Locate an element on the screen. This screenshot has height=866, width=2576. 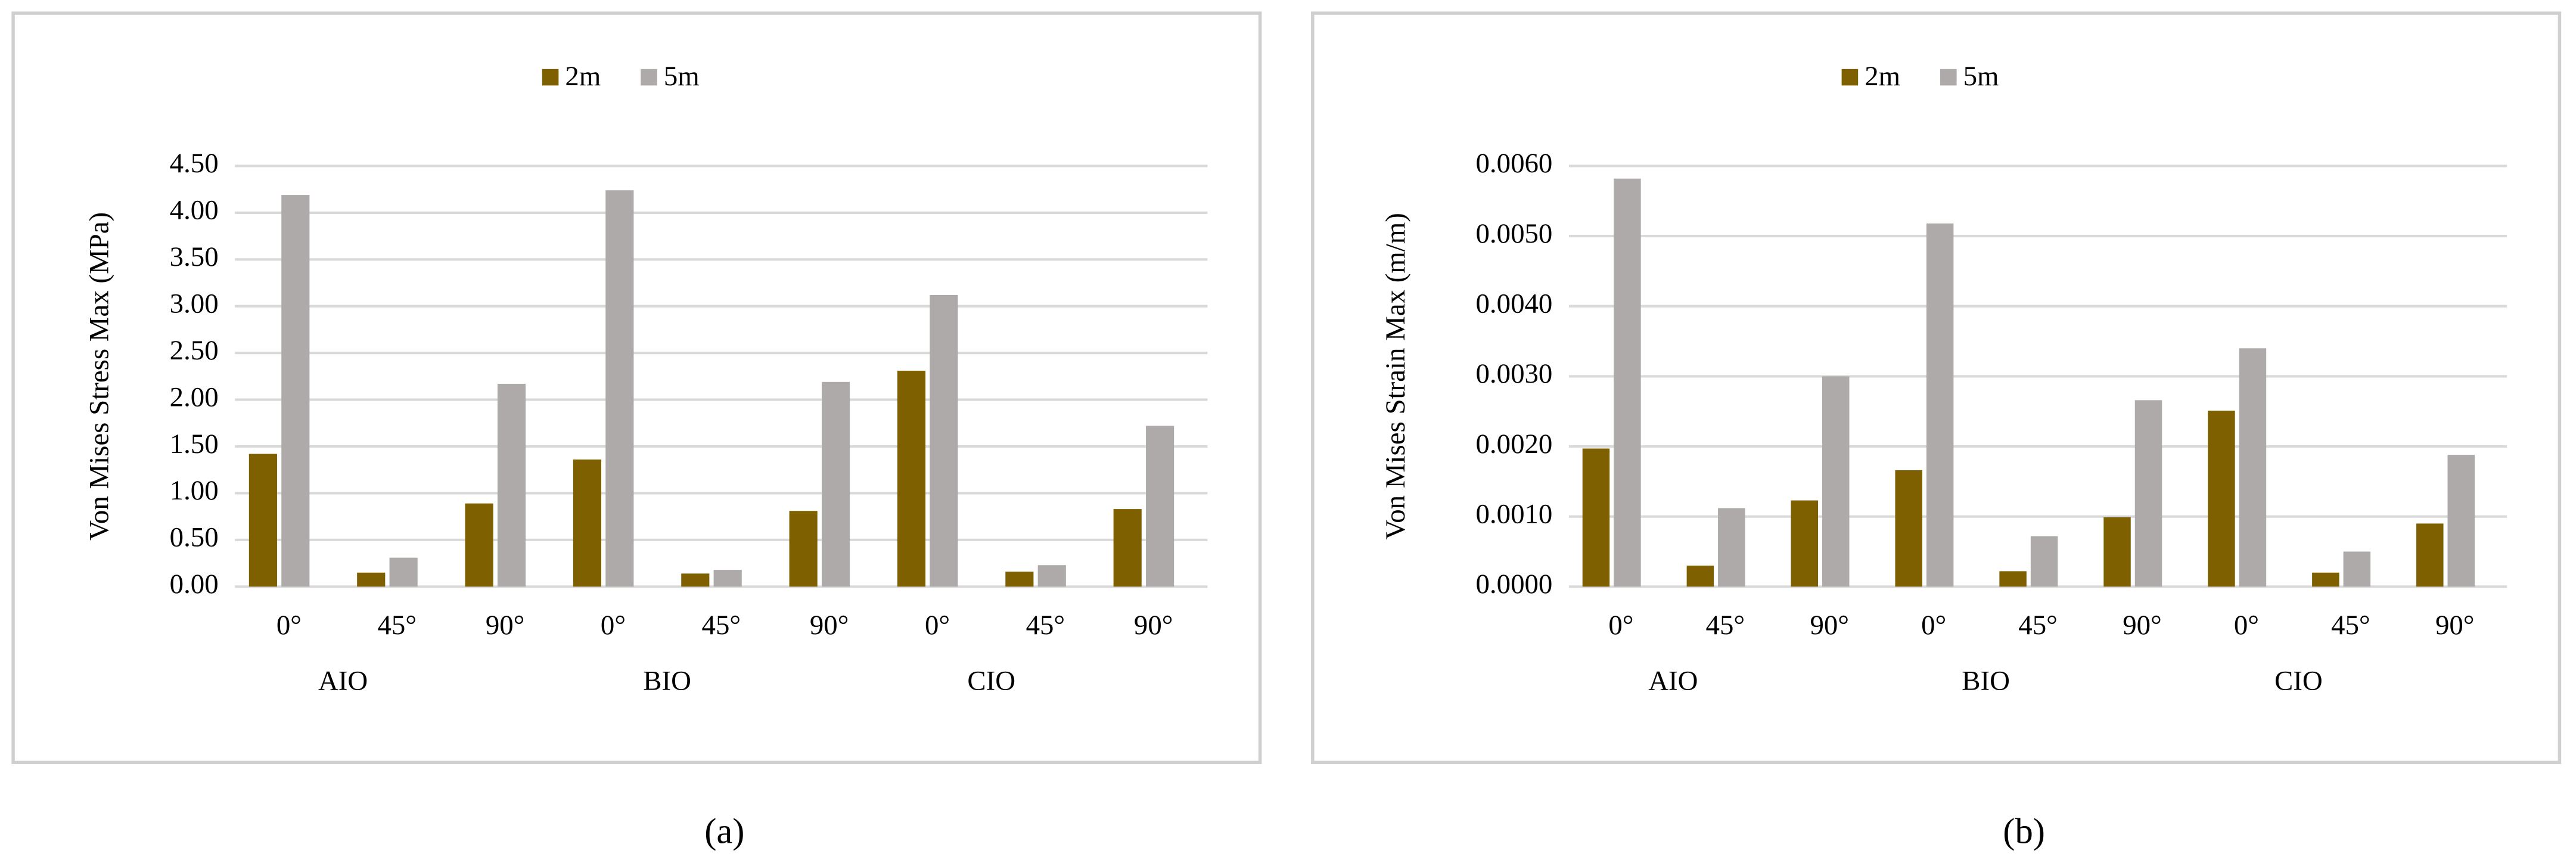
y-tick-label: 0.0010 is located at coordinates (1515, 513).